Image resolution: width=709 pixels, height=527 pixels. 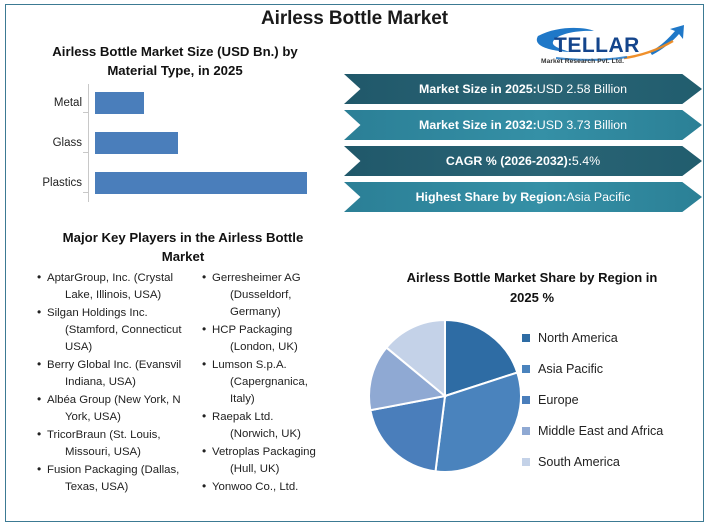 What do you see at coordinates (598, 197) in the screenshot?
I see `banner-value: Asia Pacific` at bounding box center [598, 197].